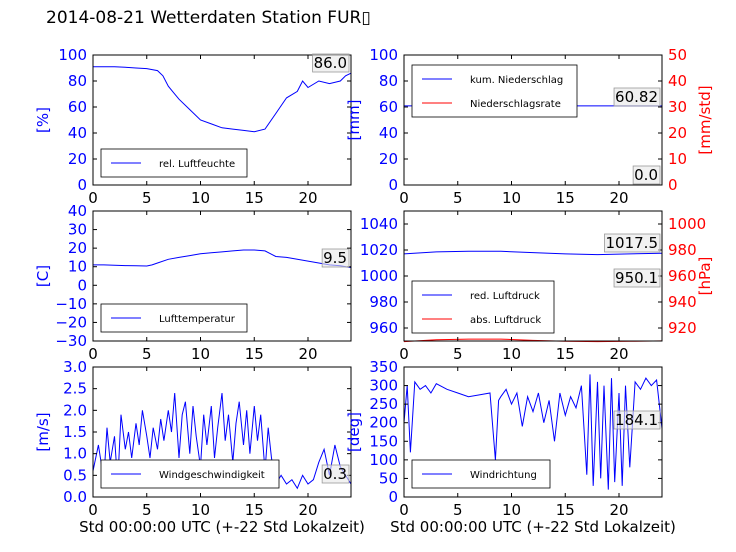 This screenshot has height=552, width=736. What do you see at coordinates (71, 322) in the screenshot?
I see `y-tick-label: −20` at bounding box center [71, 322].